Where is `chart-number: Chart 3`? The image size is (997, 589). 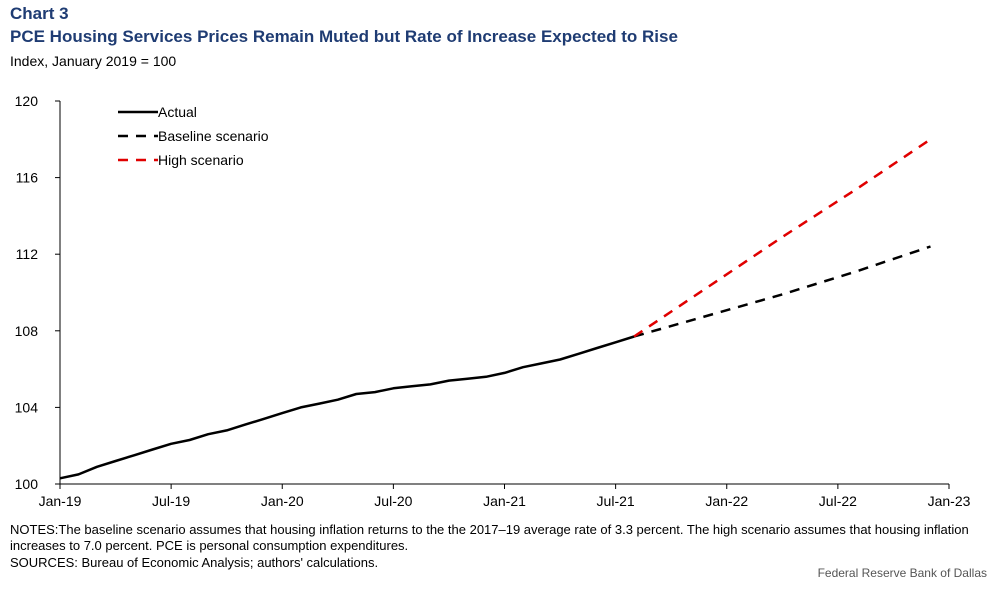 chart-number: Chart 3 is located at coordinates (39, 13).